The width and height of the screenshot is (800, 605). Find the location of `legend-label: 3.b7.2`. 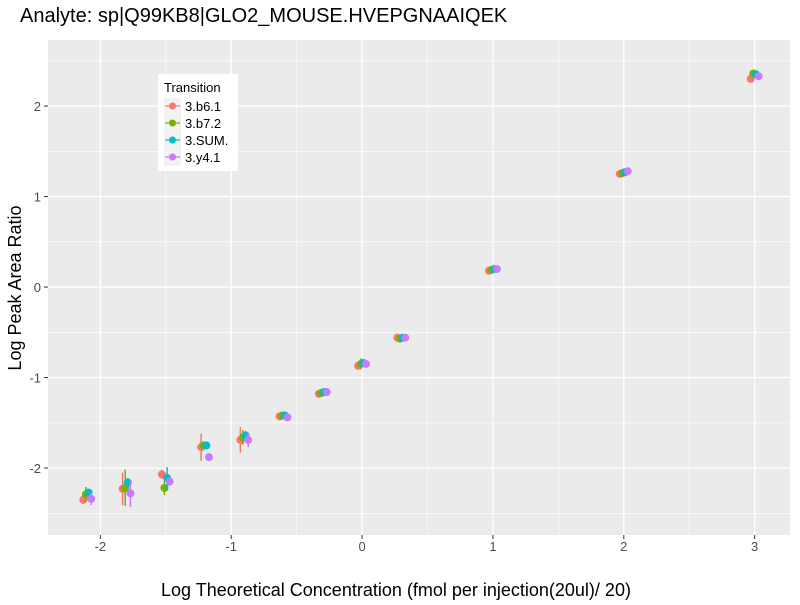

legend-label: 3.b7.2 is located at coordinates (203, 123).